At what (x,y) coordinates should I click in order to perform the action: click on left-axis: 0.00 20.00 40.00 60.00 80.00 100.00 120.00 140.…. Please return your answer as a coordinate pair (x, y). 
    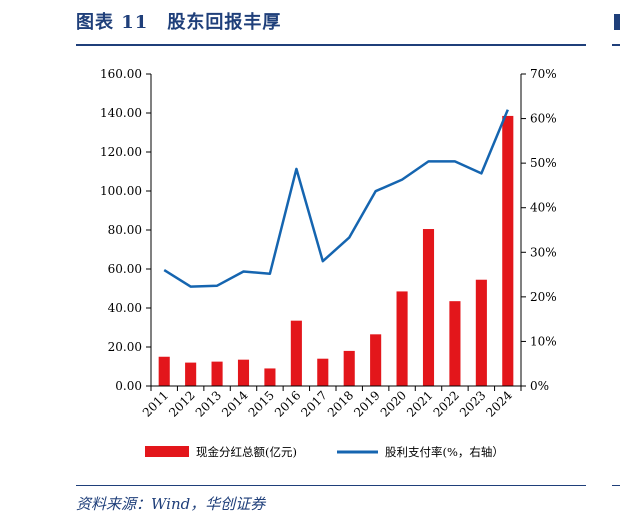
    Looking at the image, I should click on (126, 230).